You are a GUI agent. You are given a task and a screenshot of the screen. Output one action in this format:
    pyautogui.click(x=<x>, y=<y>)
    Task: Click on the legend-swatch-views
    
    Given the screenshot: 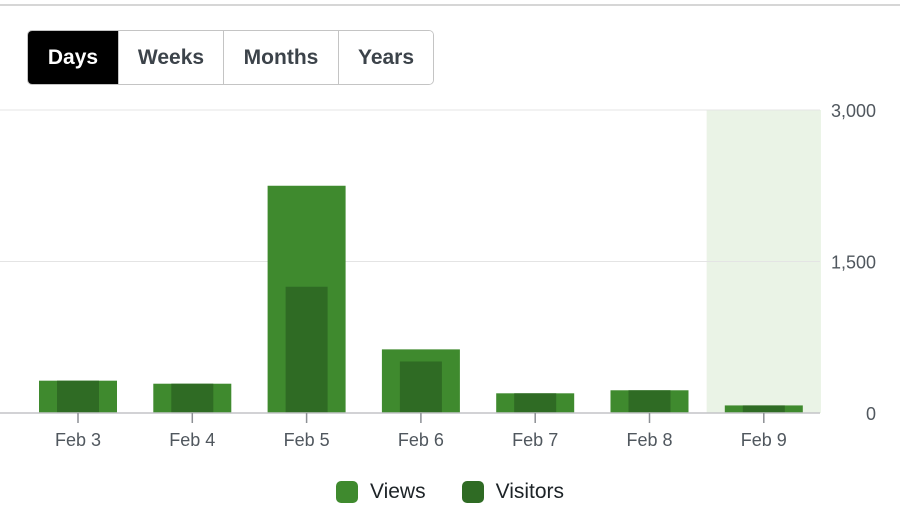 What is the action you would take?
    pyautogui.click(x=346, y=492)
    